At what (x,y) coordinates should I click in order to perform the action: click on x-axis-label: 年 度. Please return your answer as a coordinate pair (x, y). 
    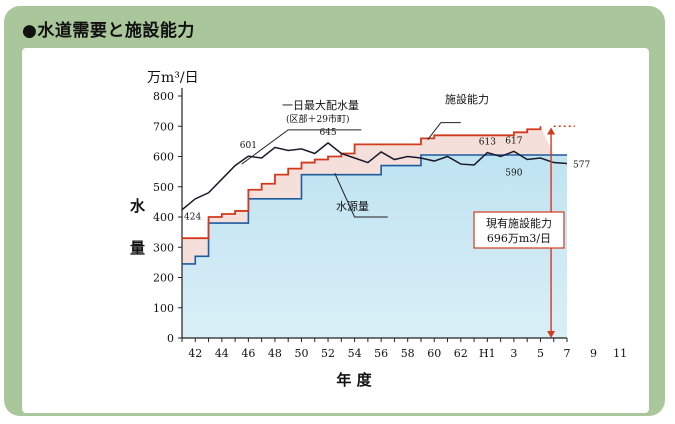
    Looking at the image, I should click on (354, 380).